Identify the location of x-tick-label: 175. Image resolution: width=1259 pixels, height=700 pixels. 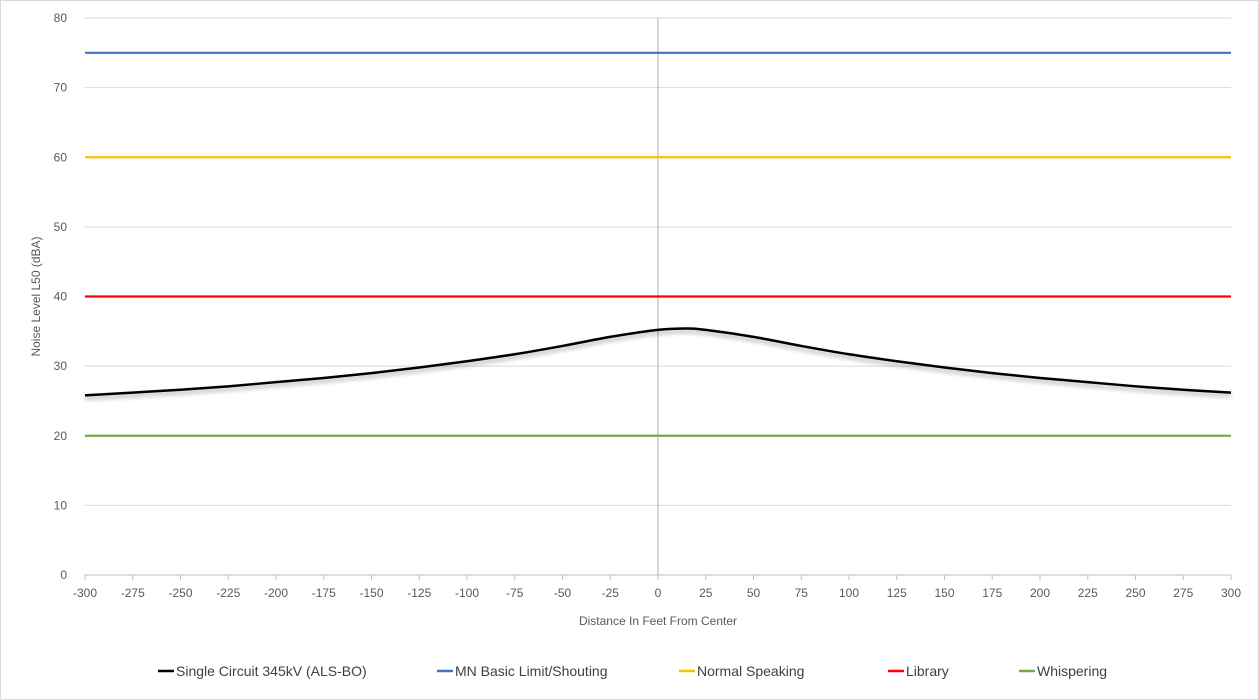
(992, 593).